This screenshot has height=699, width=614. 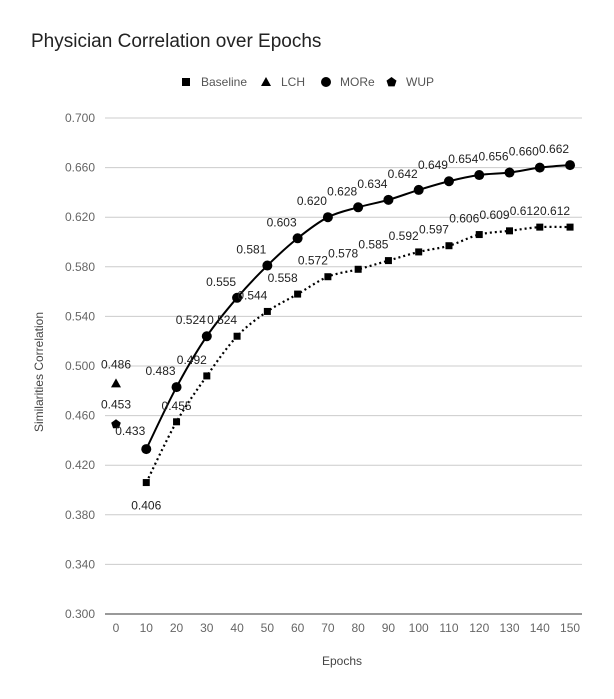 What do you see at coordinates (372, 184) in the screenshot?
I see `data-label-more: 0.634` at bounding box center [372, 184].